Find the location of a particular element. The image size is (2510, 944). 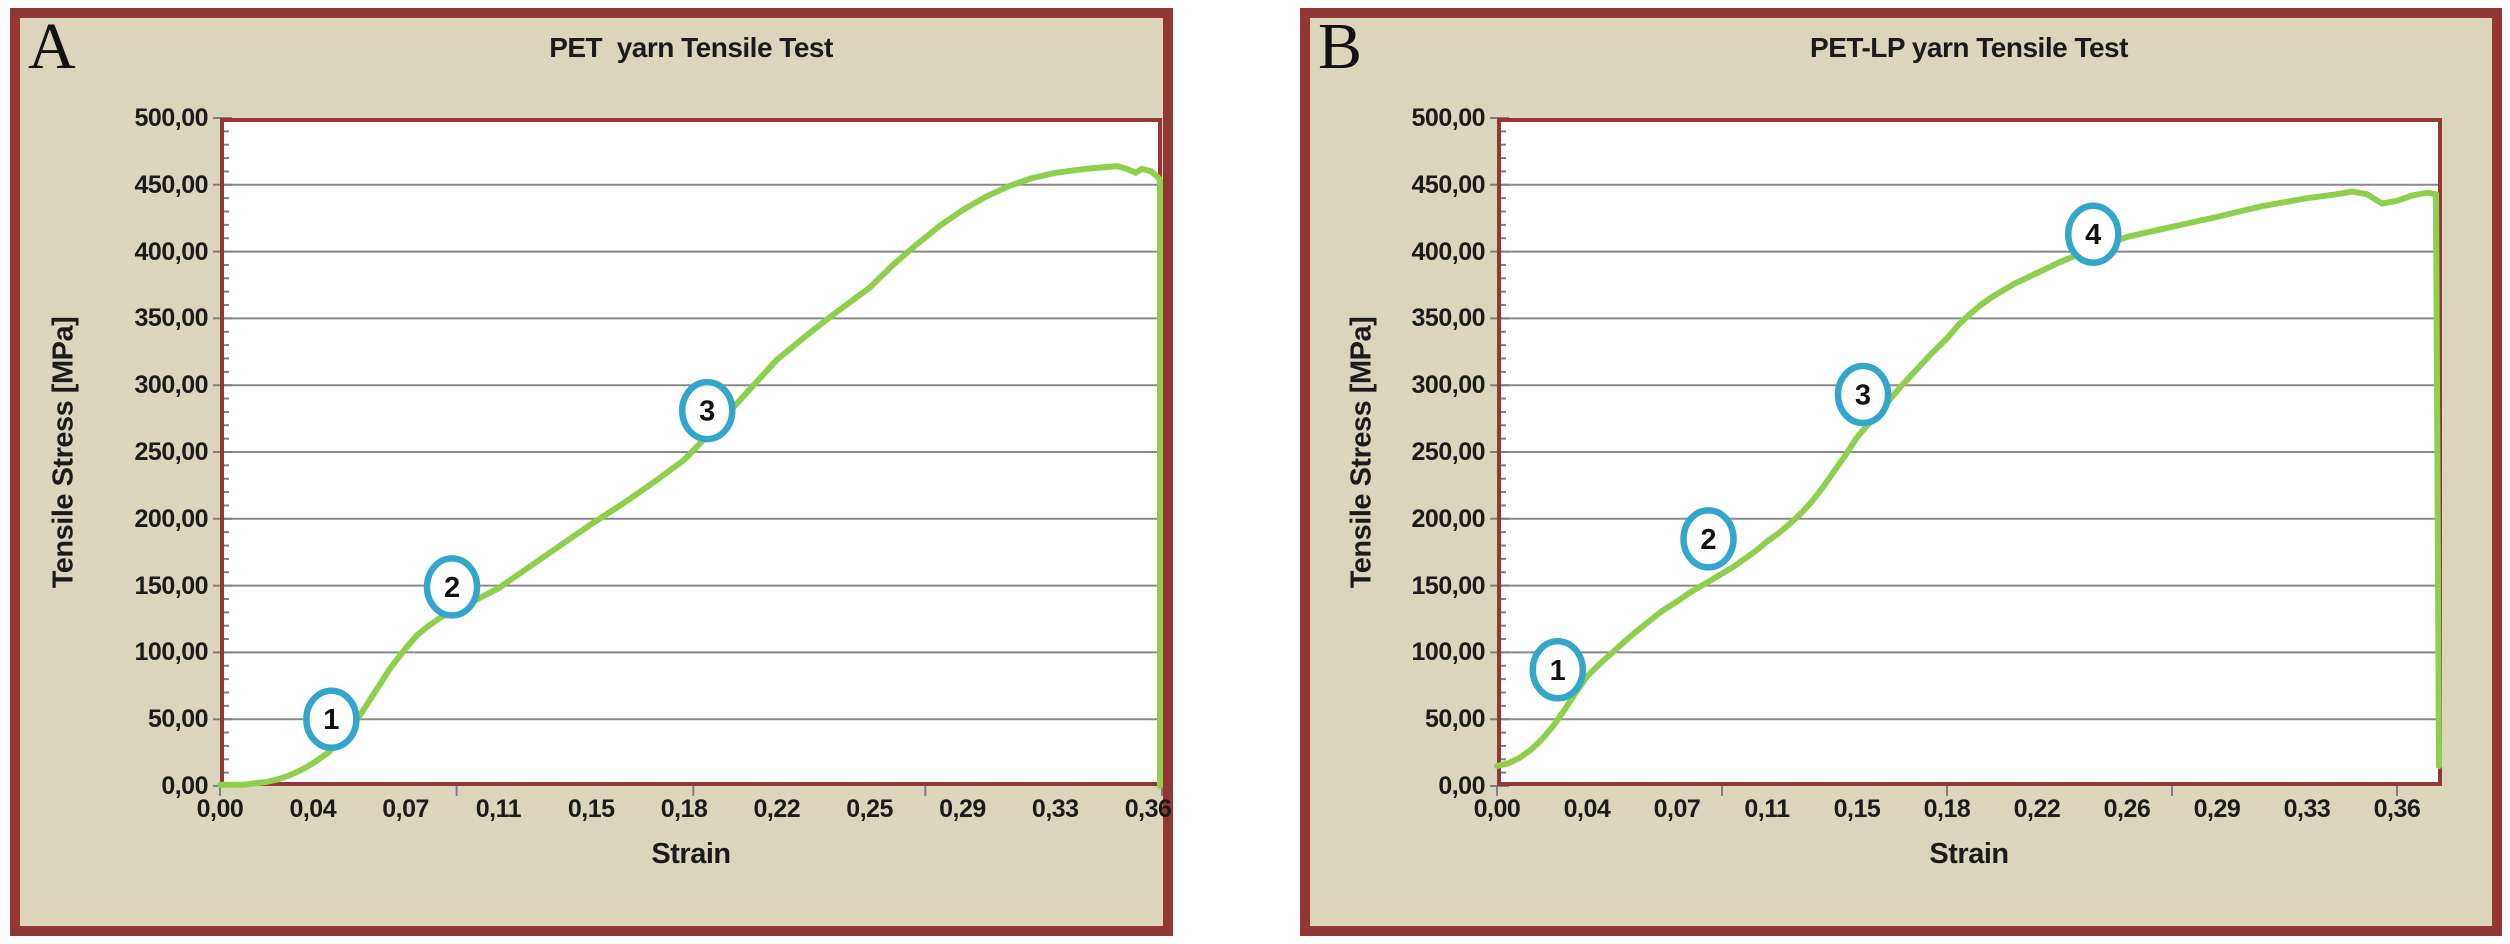

x-axis-title-b: Strain is located at coordinates (1969, 854).